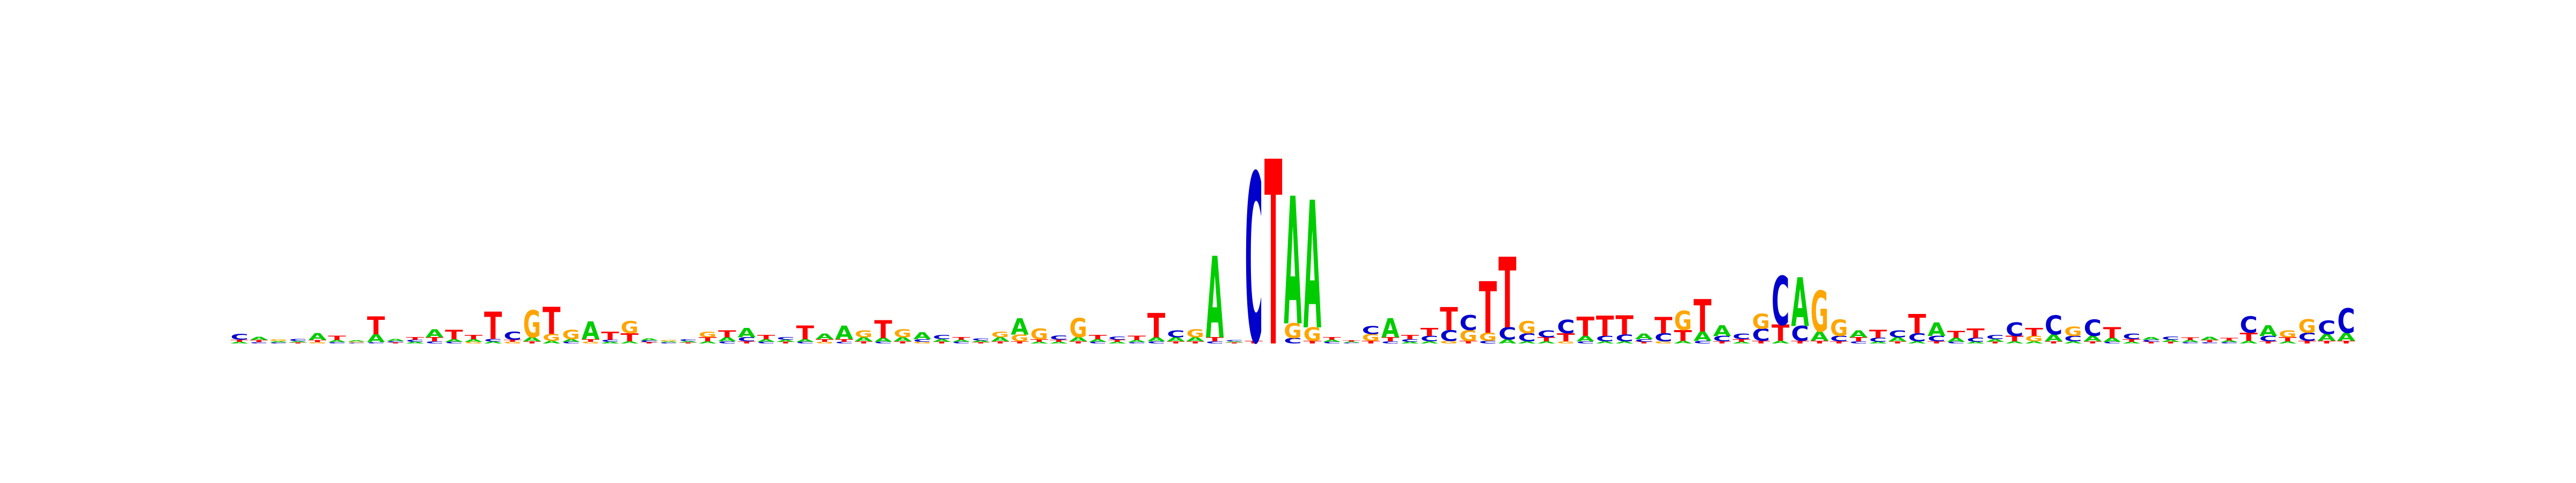  I want to click on logo-position-48: CAT, so click(1156, 326).